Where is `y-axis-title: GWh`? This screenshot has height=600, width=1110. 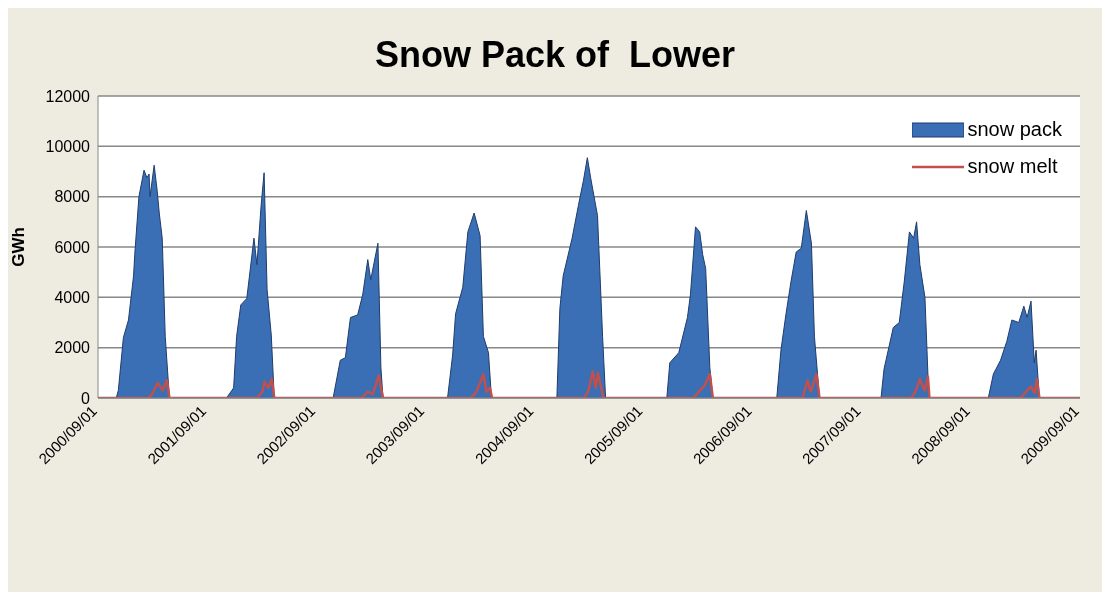 y-axis-title: GWh is located at coordinates (19, 247).